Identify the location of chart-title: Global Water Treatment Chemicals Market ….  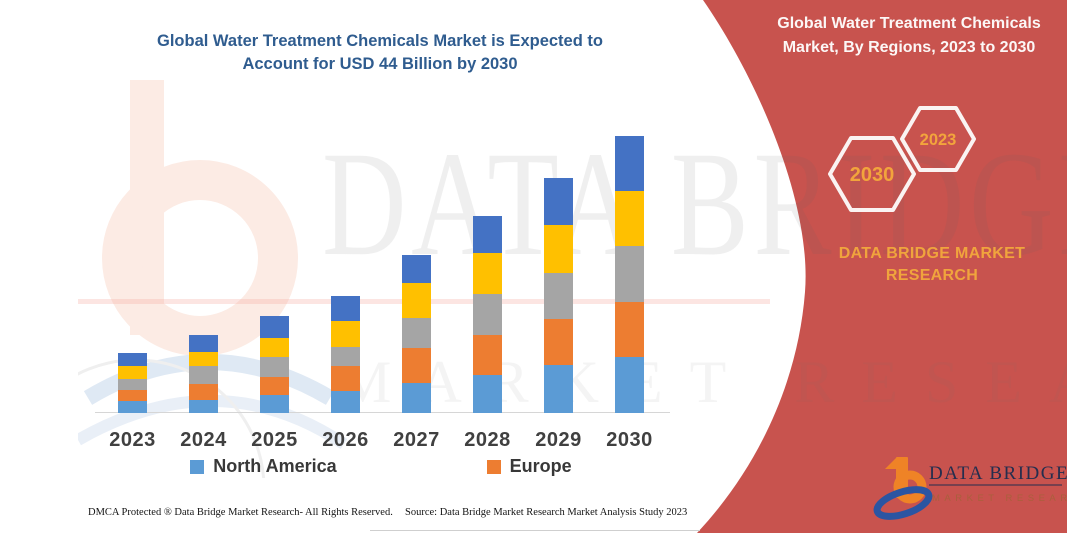
(380, 53).